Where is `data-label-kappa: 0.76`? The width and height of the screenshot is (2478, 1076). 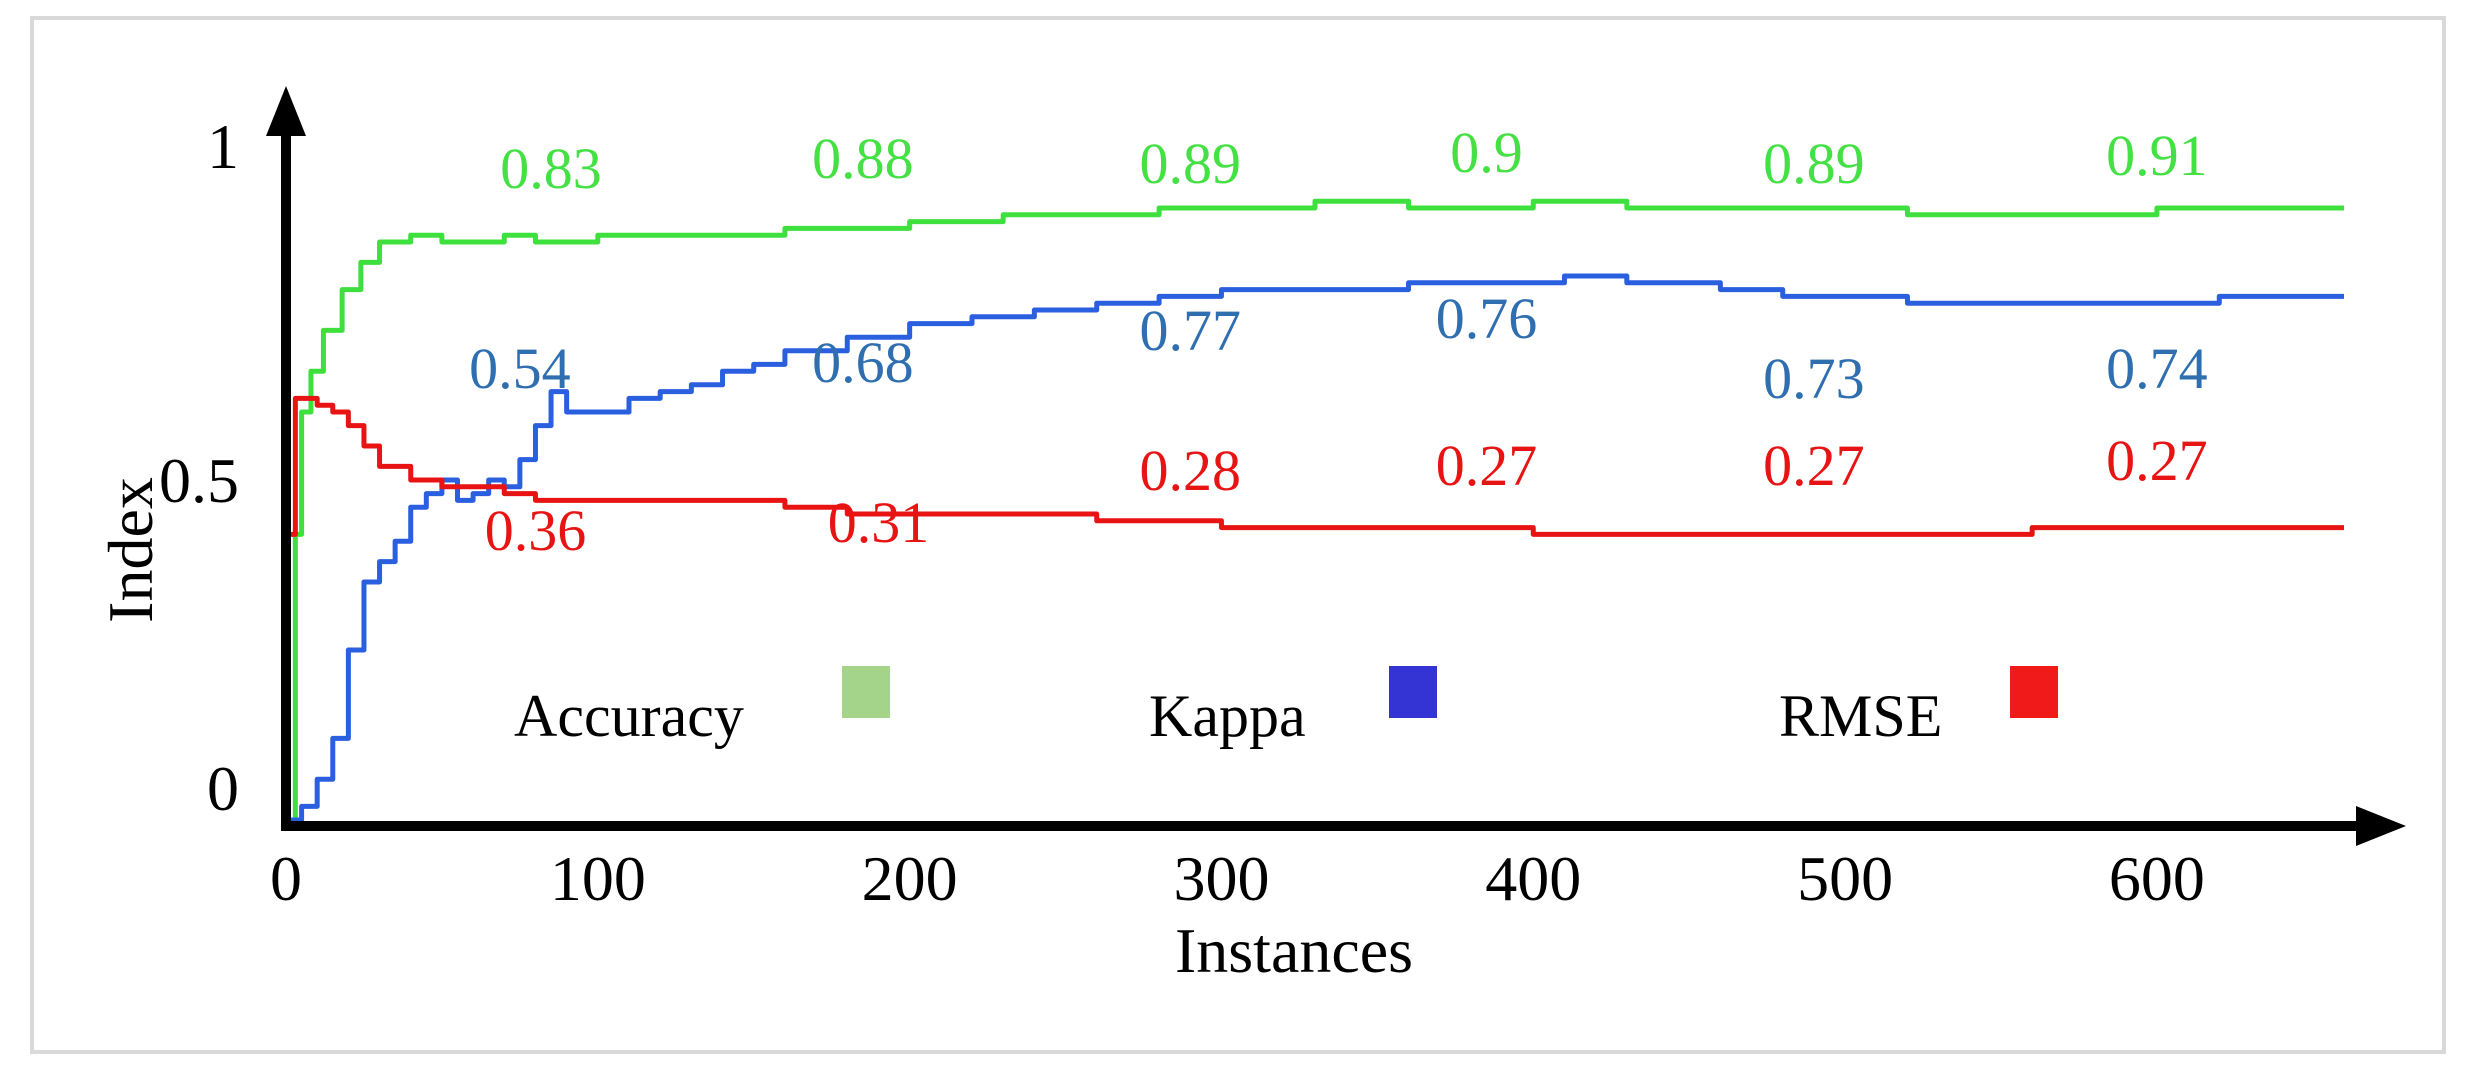
data-label-kappa: 0.76 is located at coordinates (1487, 318).